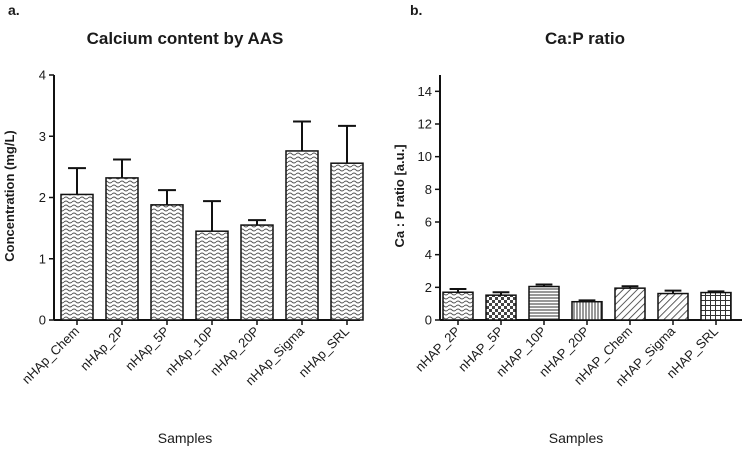 Image resolution: width=748 pixels, height=457 pixels. I want to click on chart-a-category-label: nHAp_Chem, so click(50, 355).